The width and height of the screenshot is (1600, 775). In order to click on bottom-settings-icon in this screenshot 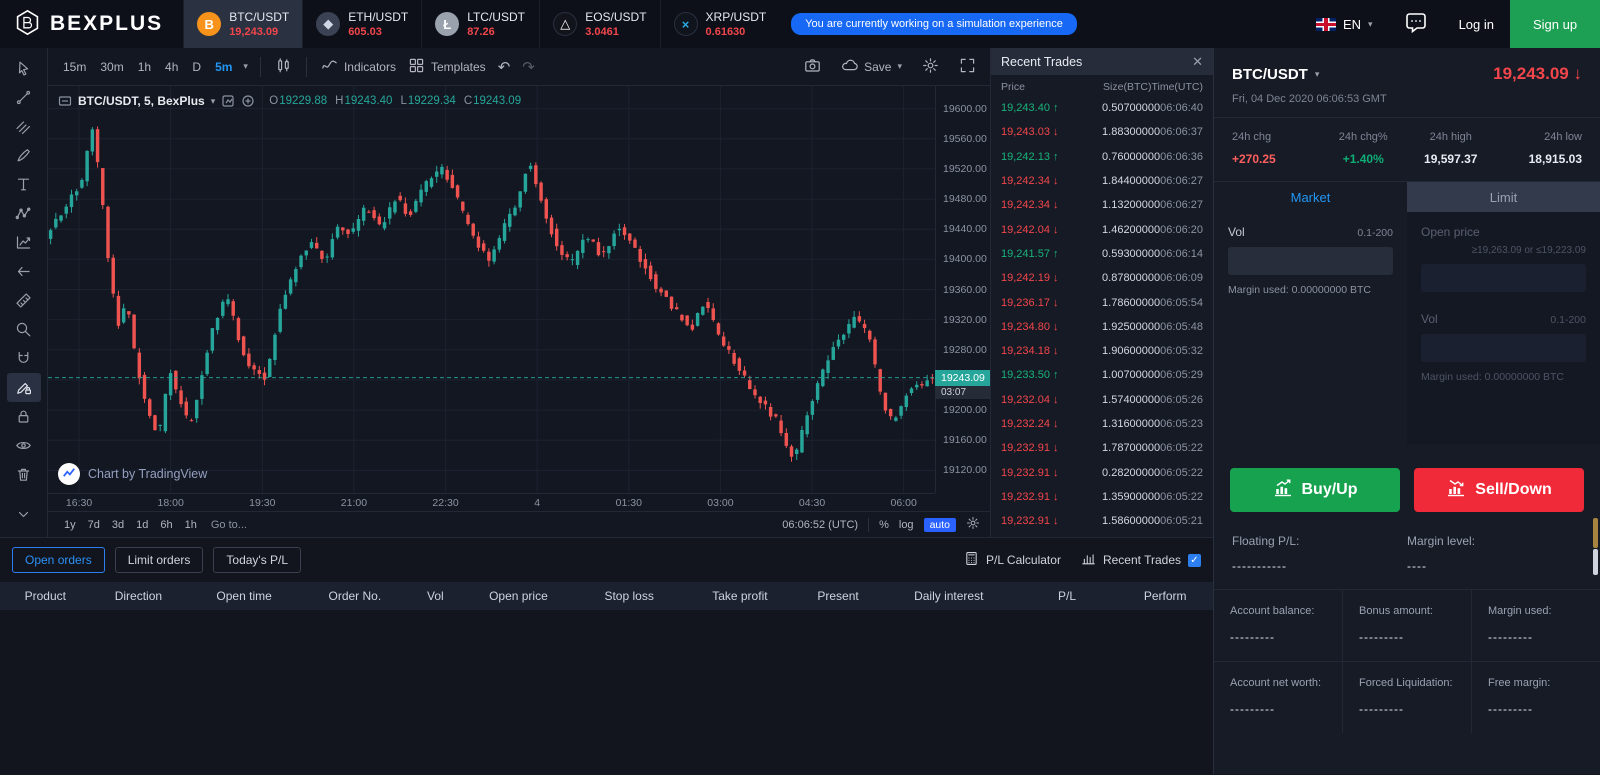, I will do `click(973, 524)`.